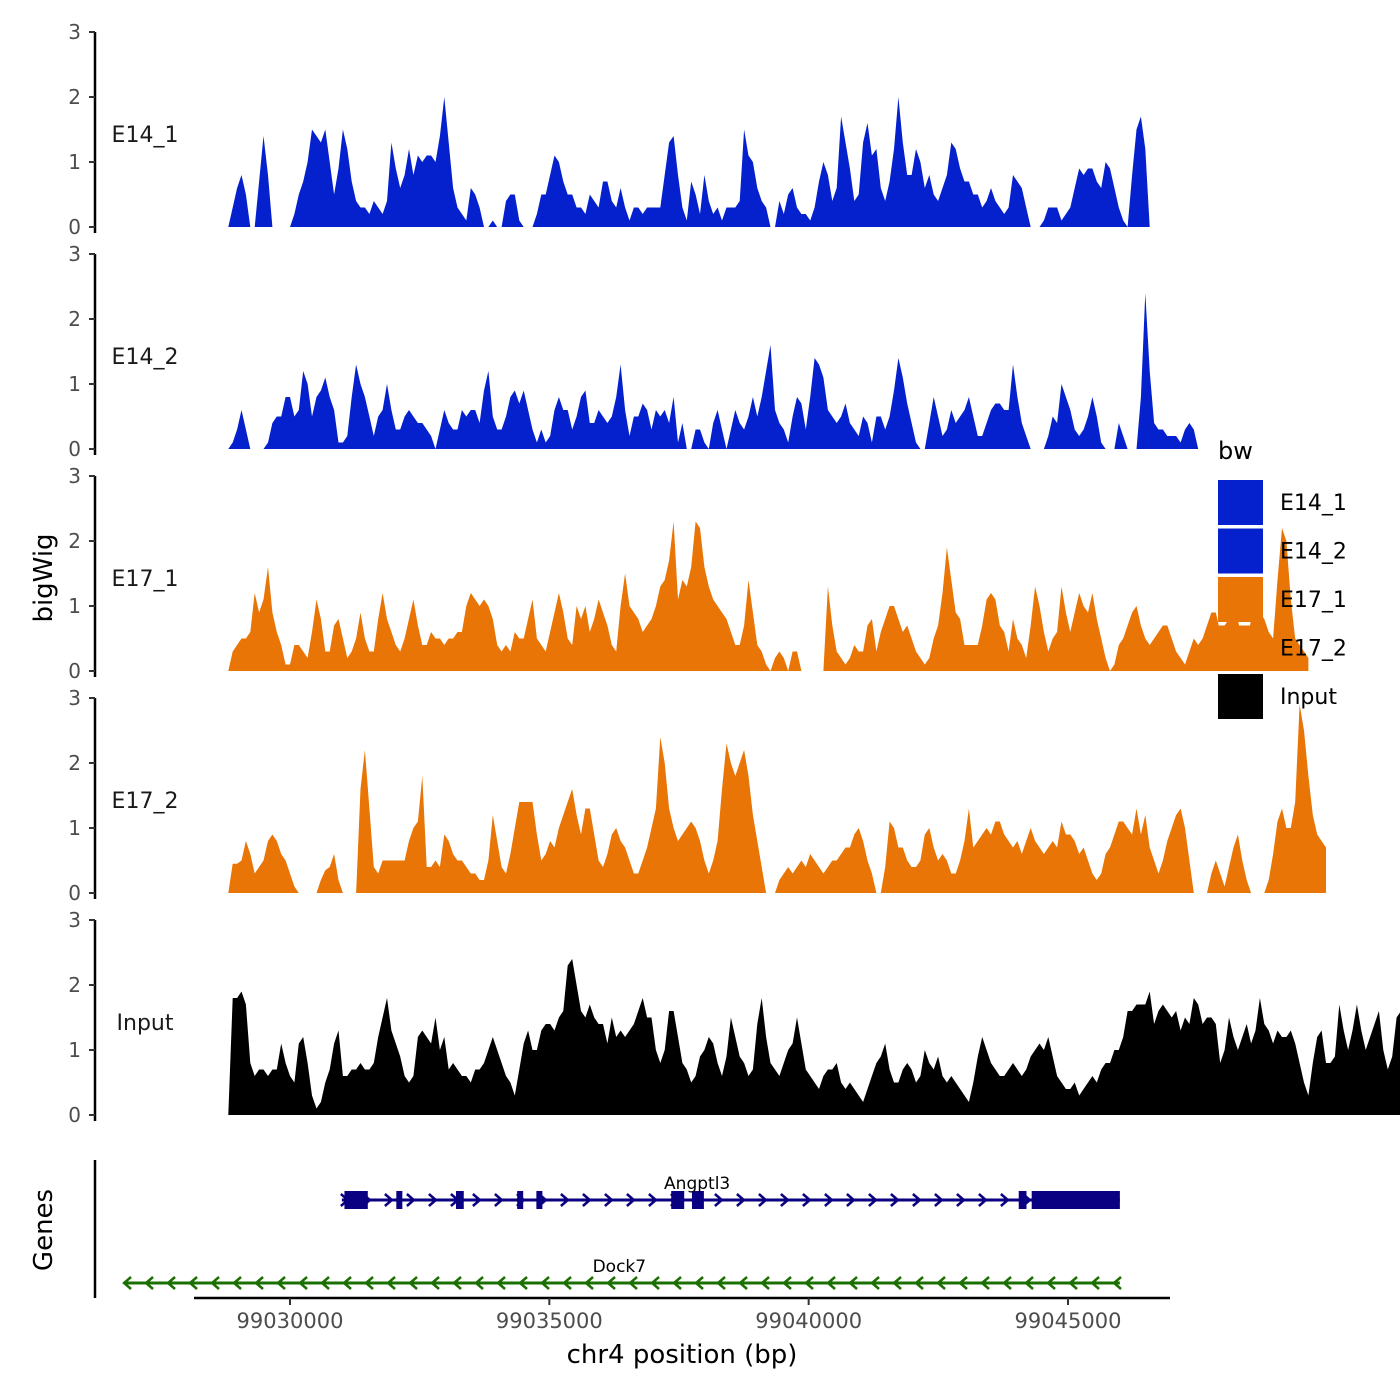 The image size is (1400, 1400). Describe the element at coordinates (609, 129) in the screenshot. I see `track-E14_1: 0 1 2 3 E14_1` at that location.